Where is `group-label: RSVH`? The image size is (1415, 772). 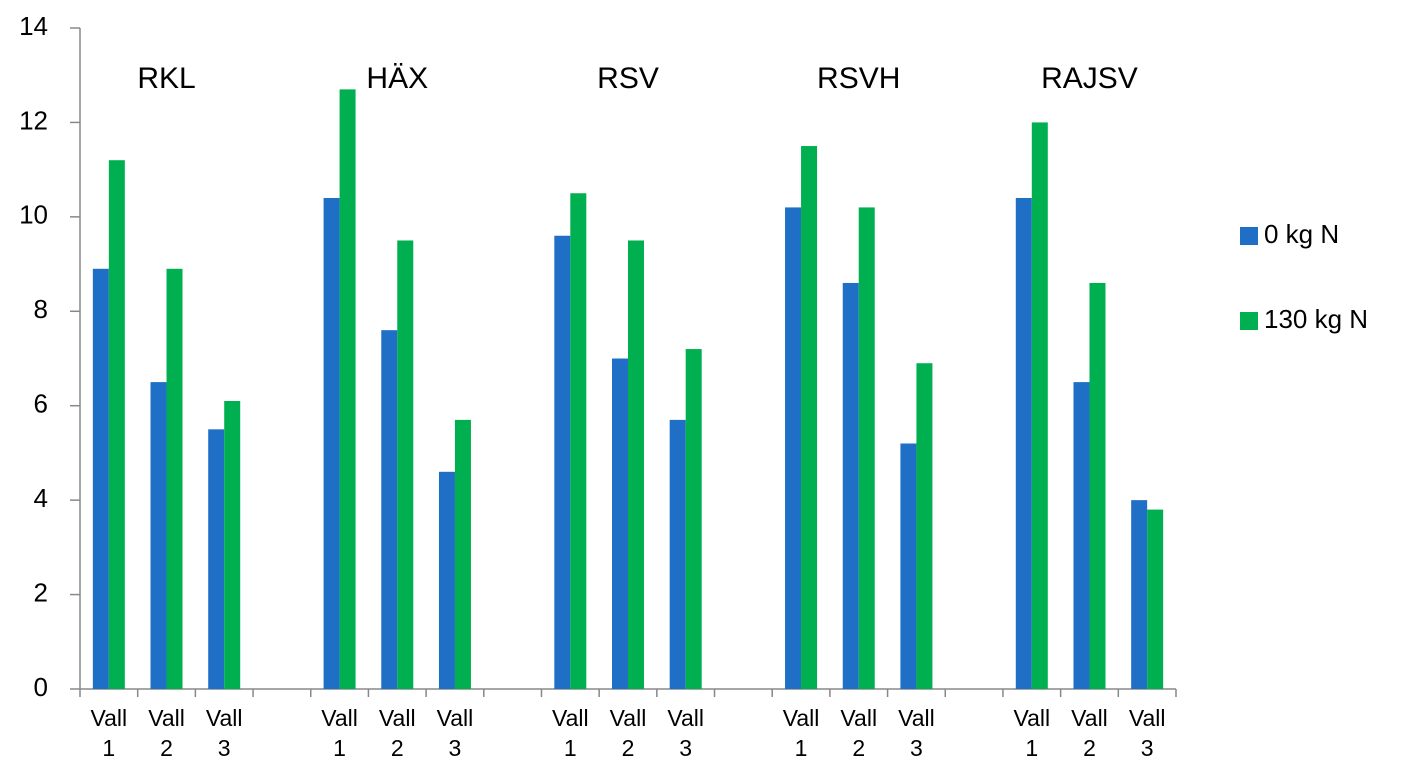 group-label: RSVH is located at coordinates (858, 78).